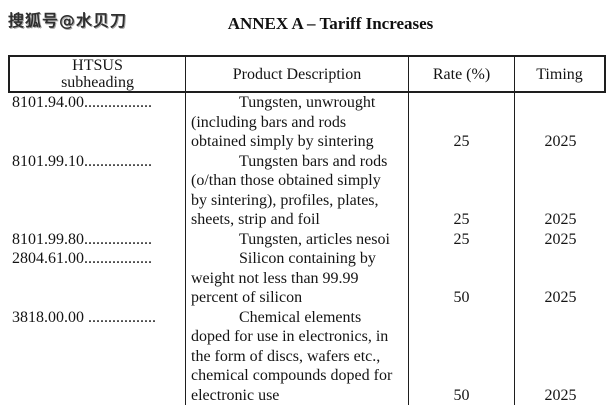 Image resolution: width=609 pixels, height=413 pixels. Describe the element at coordinates (296, 74) in the screenshot. I see `col-header-description: Product Description` at that location.